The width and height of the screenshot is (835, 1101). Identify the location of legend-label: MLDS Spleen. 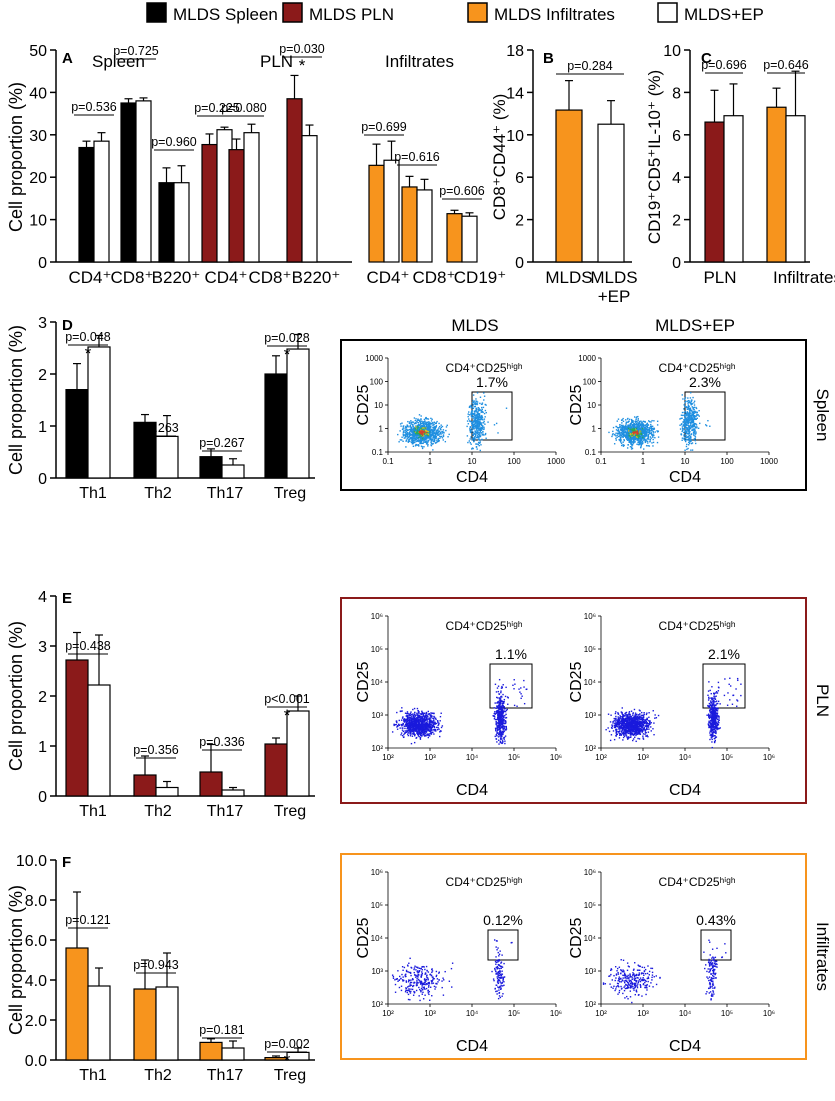
(225, 14).